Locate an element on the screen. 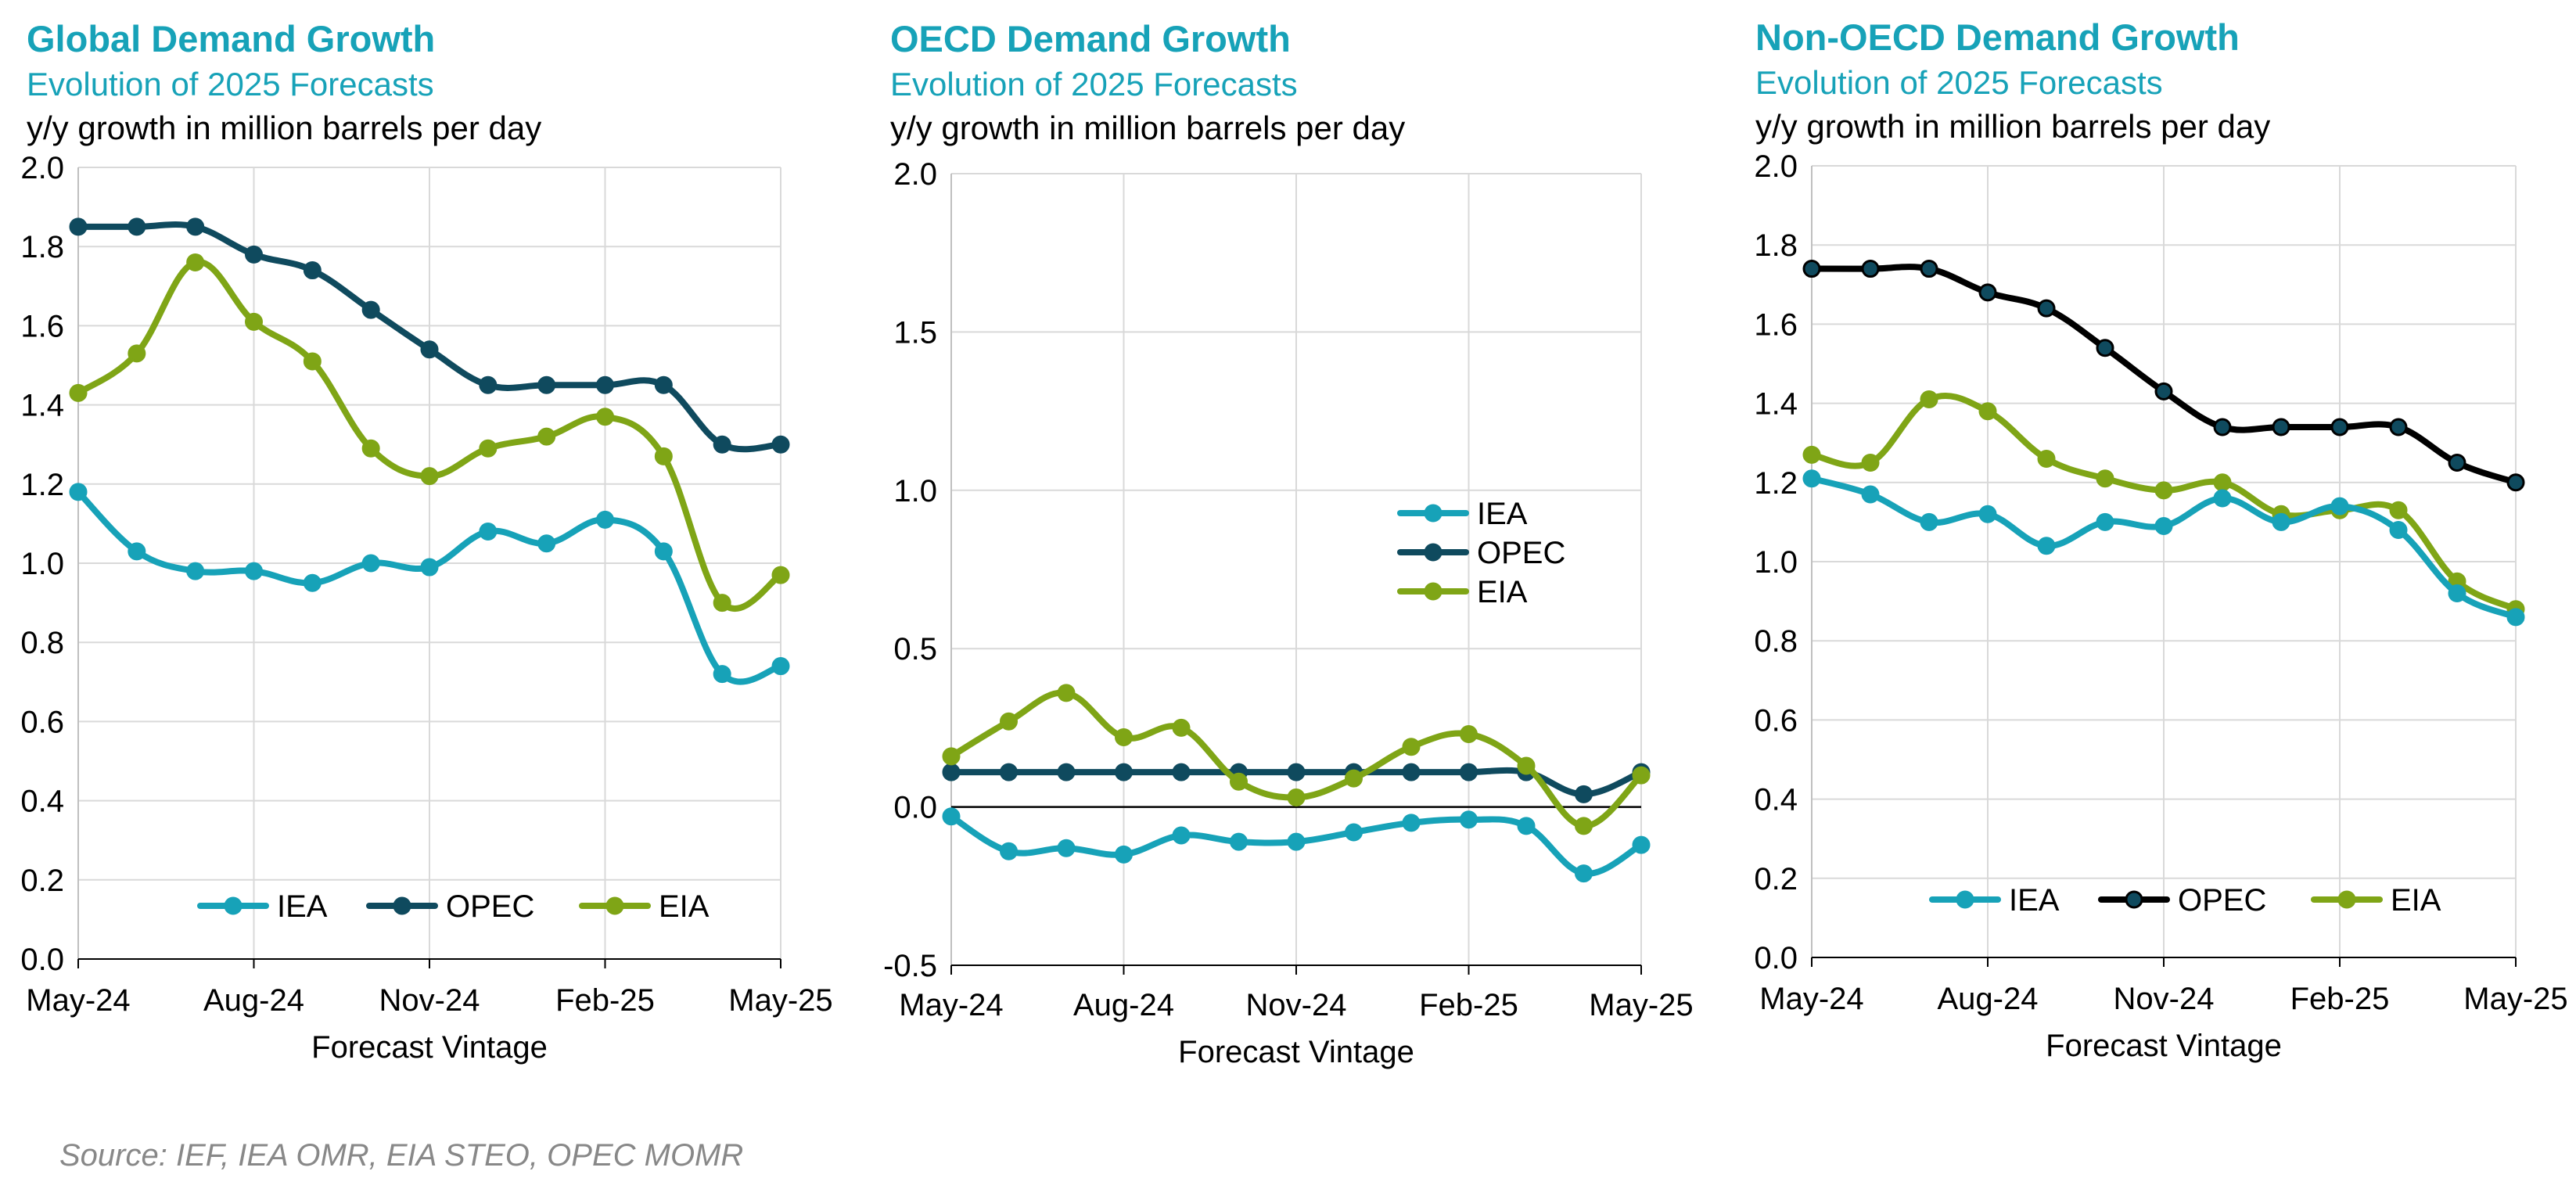  x-tick-label: May-25 is located at coordinates (2515, 999).